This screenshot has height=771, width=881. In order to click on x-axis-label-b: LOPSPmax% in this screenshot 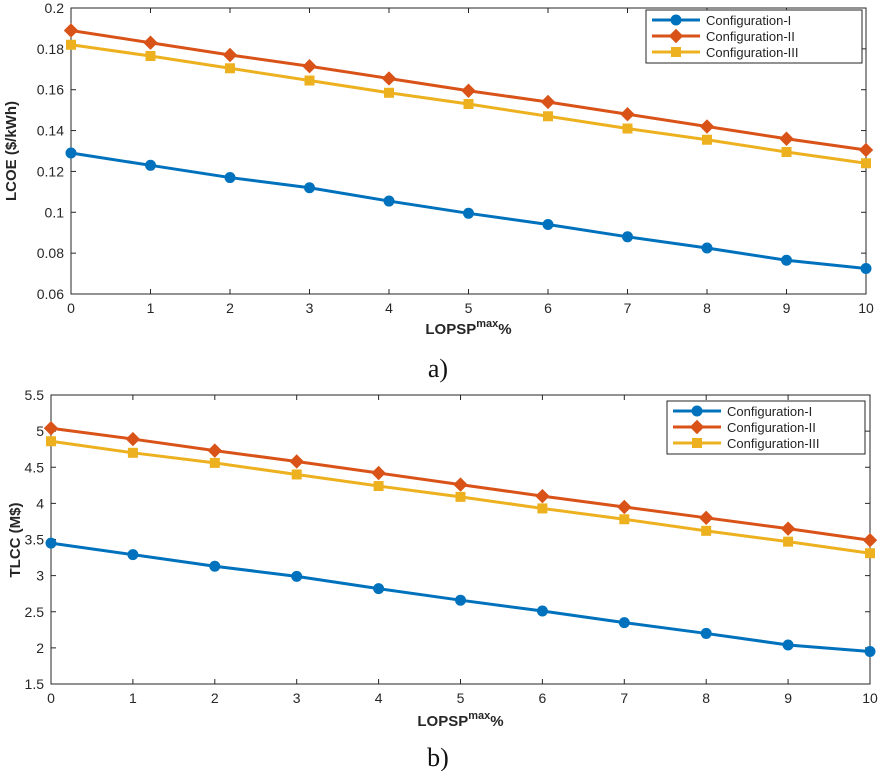, I will do `click(460, 720)`.